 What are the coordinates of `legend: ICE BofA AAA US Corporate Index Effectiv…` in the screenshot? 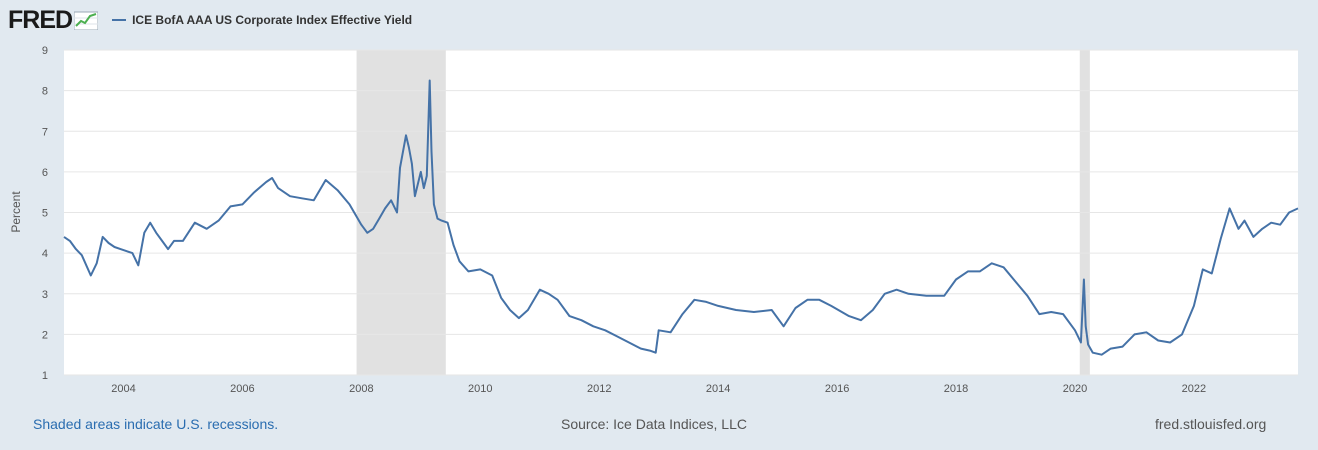 It's located at (262, 20).